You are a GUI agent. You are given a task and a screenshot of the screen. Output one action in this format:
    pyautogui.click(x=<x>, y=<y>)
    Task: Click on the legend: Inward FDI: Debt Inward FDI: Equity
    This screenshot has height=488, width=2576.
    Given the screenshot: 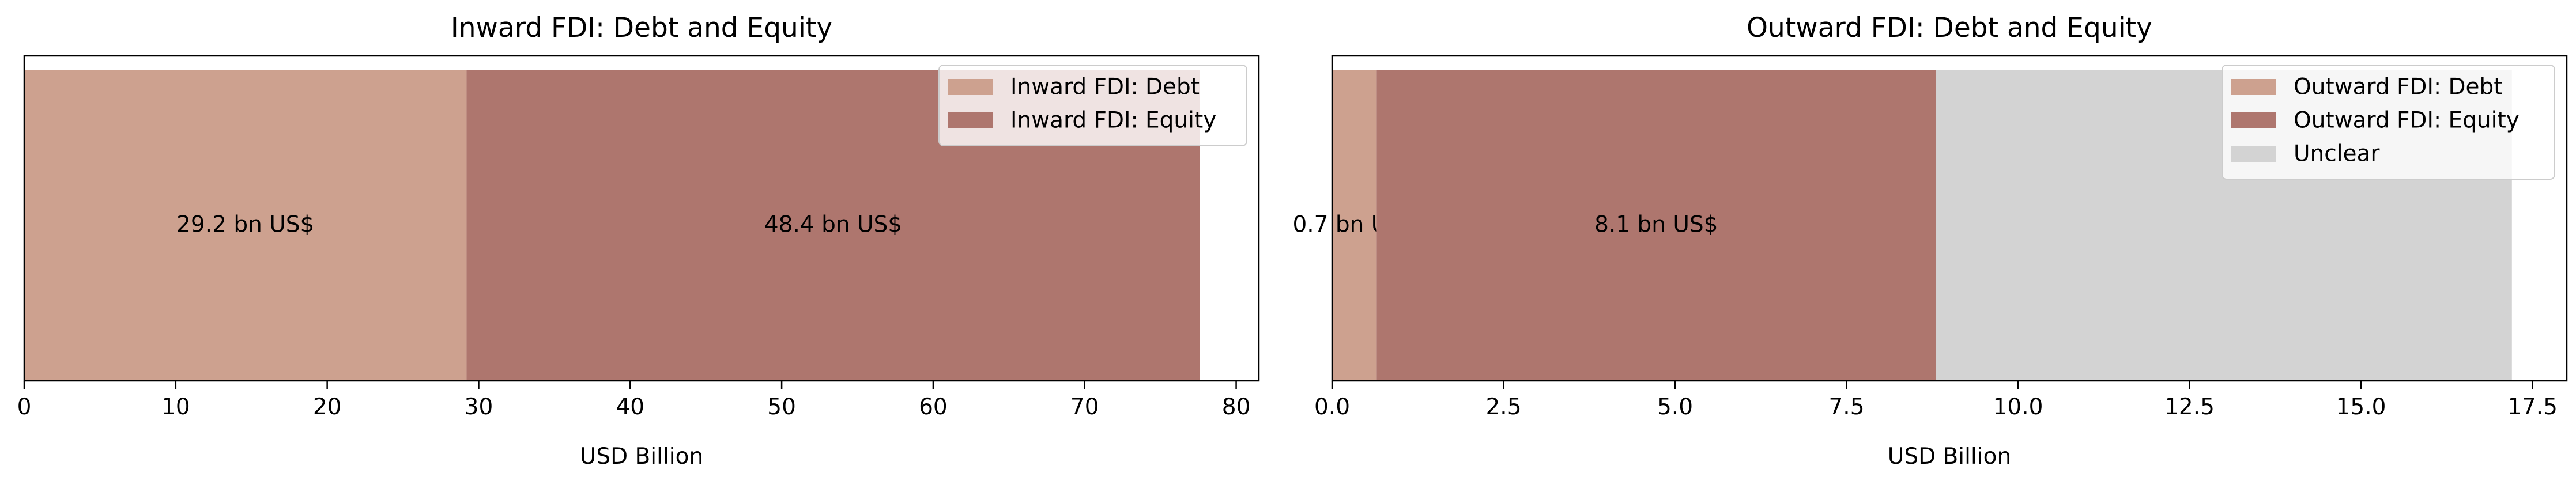 What is the action you would take?
    pyautogui.click(x=1092, y=105)
    